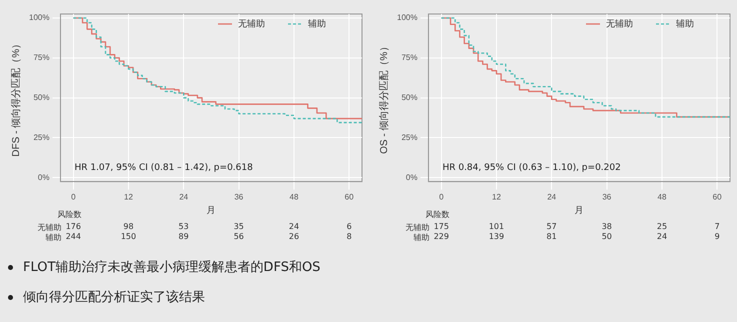 Image resolution: width=737 pixels, height=322 pixels. I want to click on text: 101, so click(496, 226).